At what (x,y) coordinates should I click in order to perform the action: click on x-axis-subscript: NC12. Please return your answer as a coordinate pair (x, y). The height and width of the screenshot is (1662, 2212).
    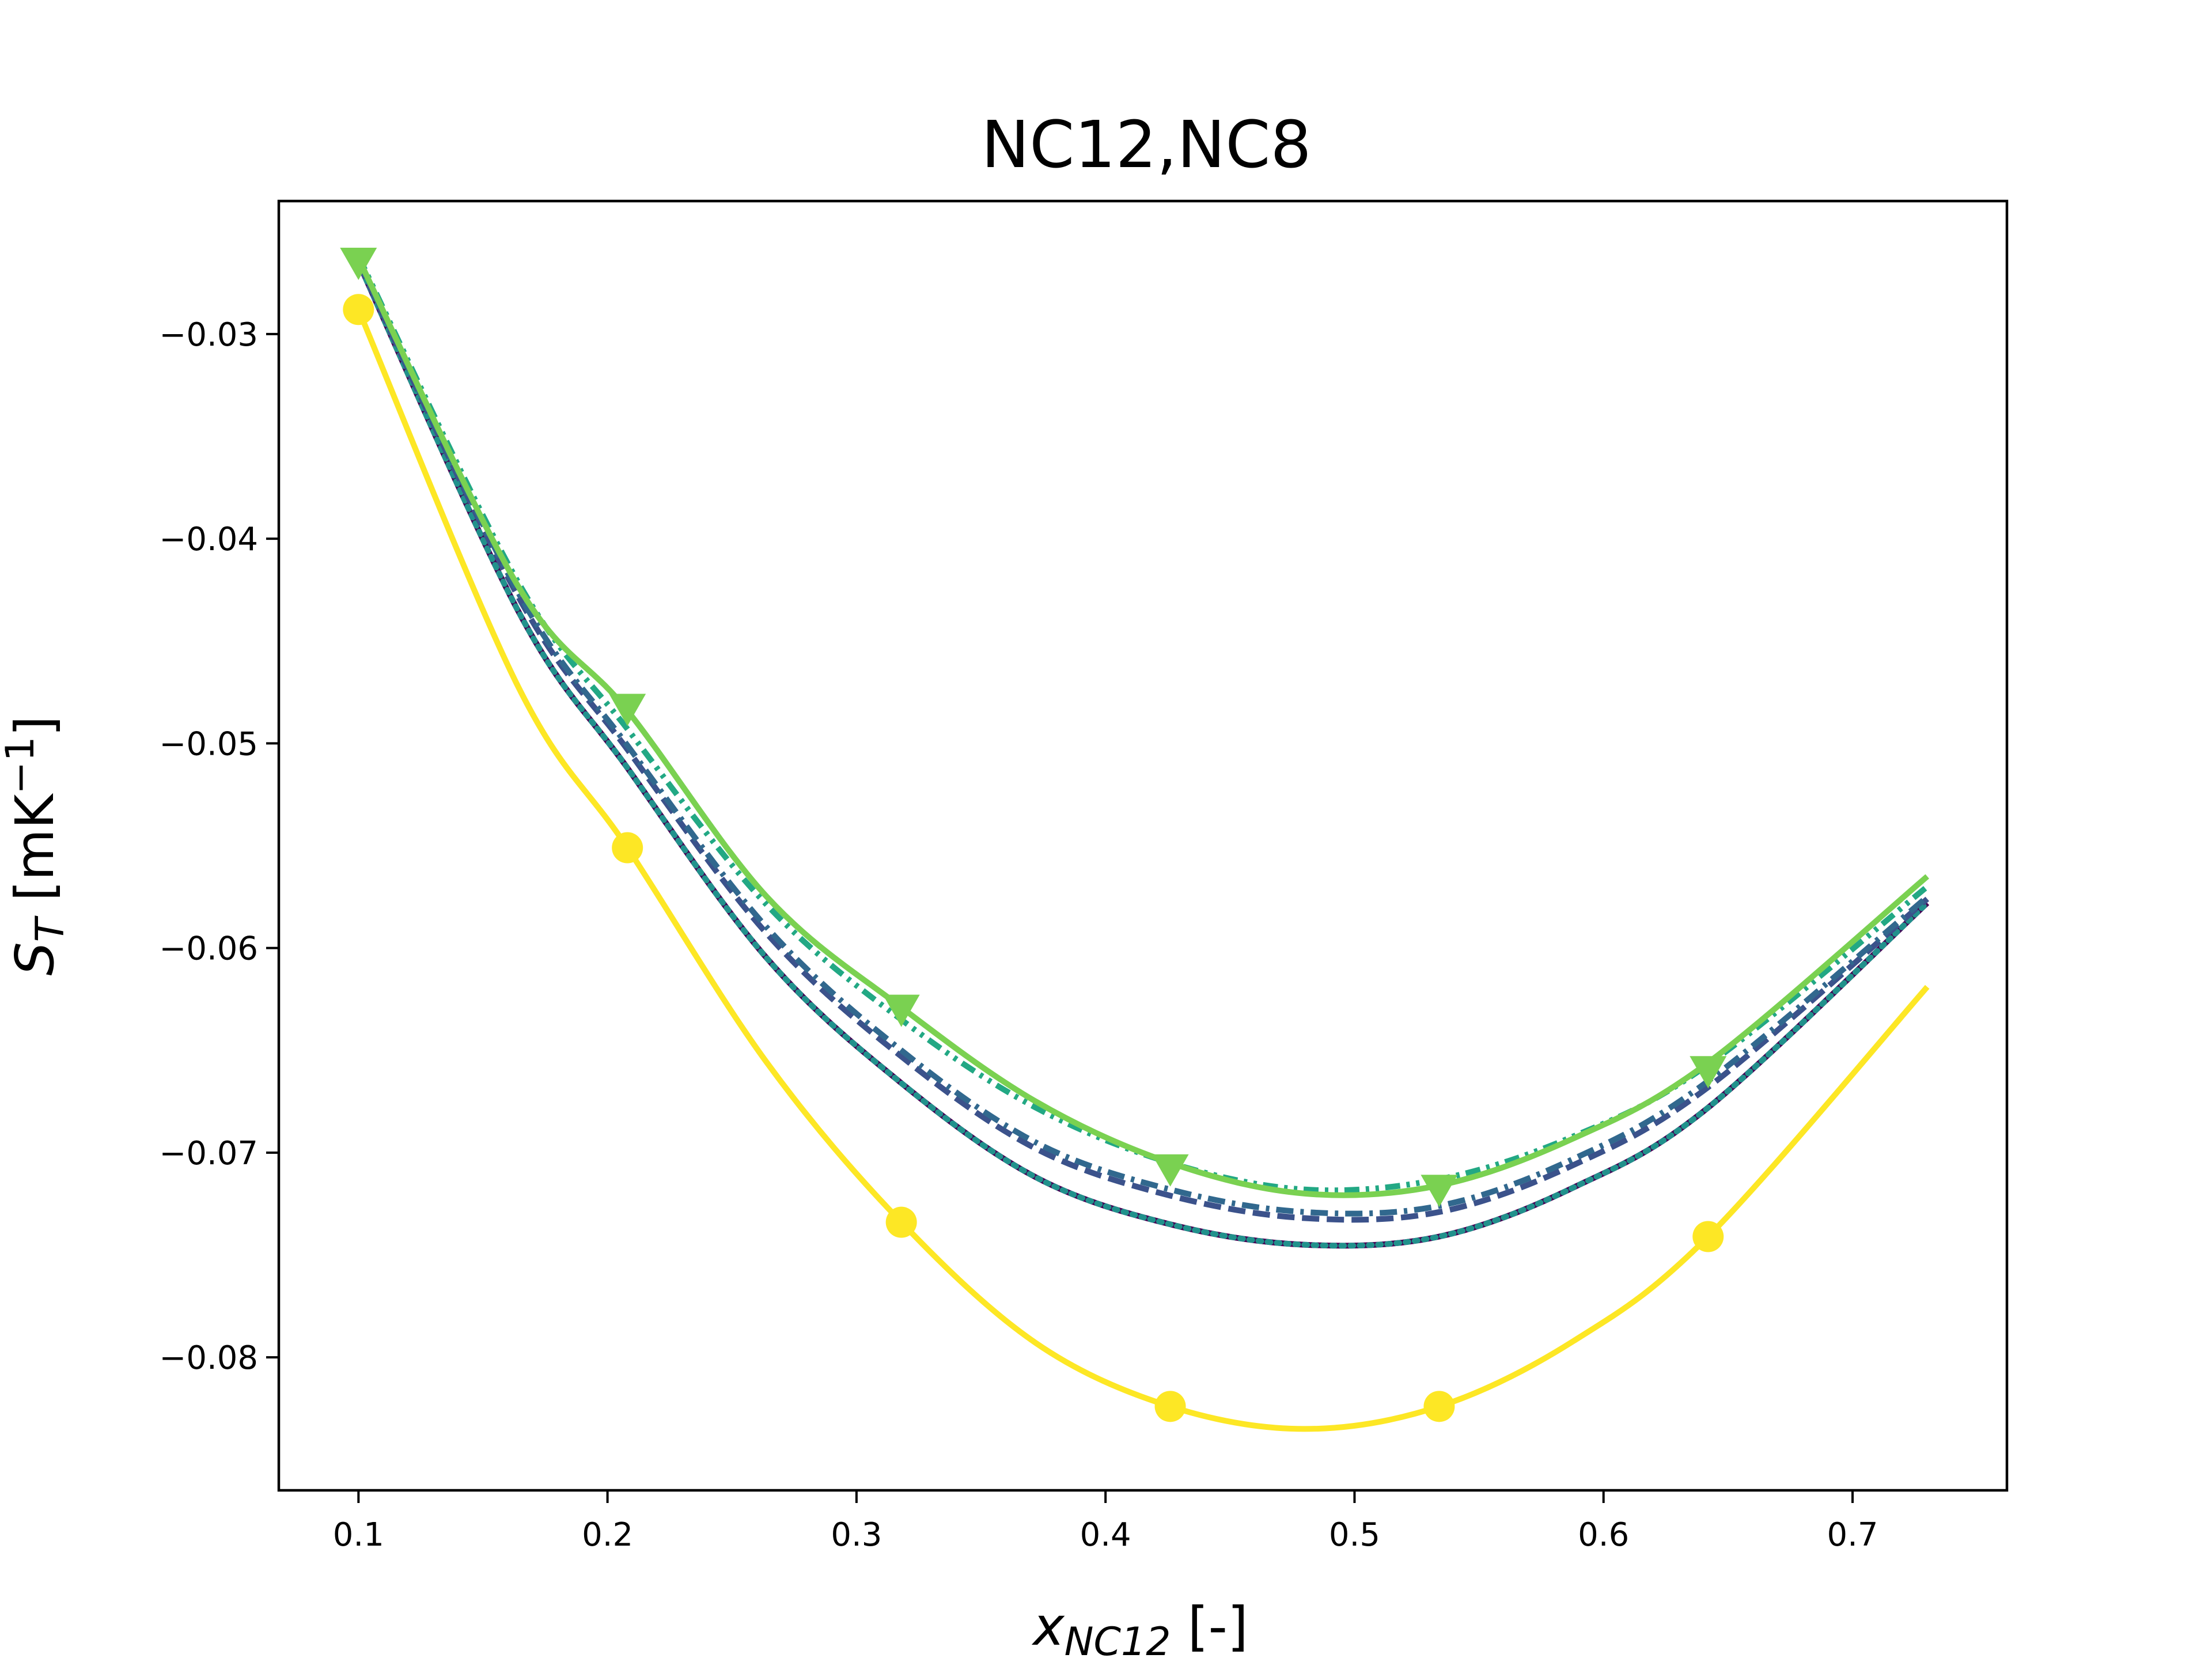
    Looking at the image, I should click on (1118, 1639).